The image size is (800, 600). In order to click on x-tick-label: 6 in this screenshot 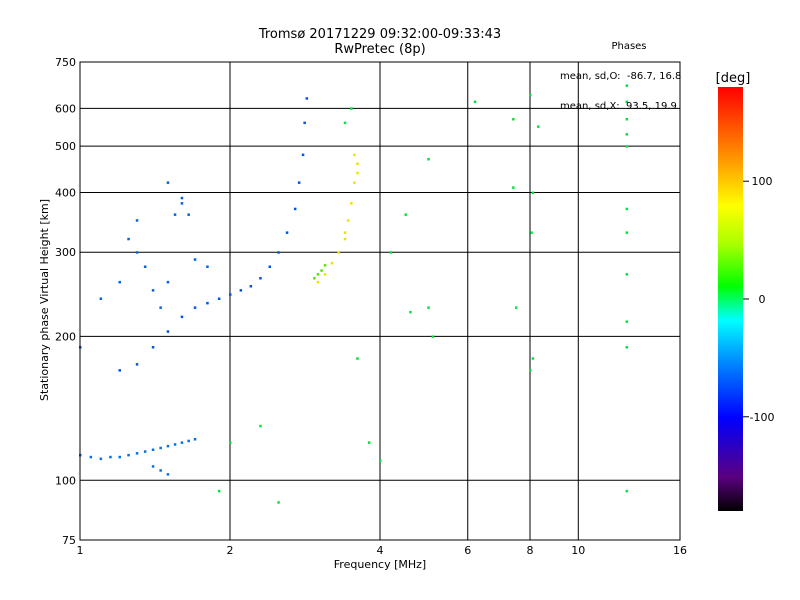, I will do `click(467, 550)`.